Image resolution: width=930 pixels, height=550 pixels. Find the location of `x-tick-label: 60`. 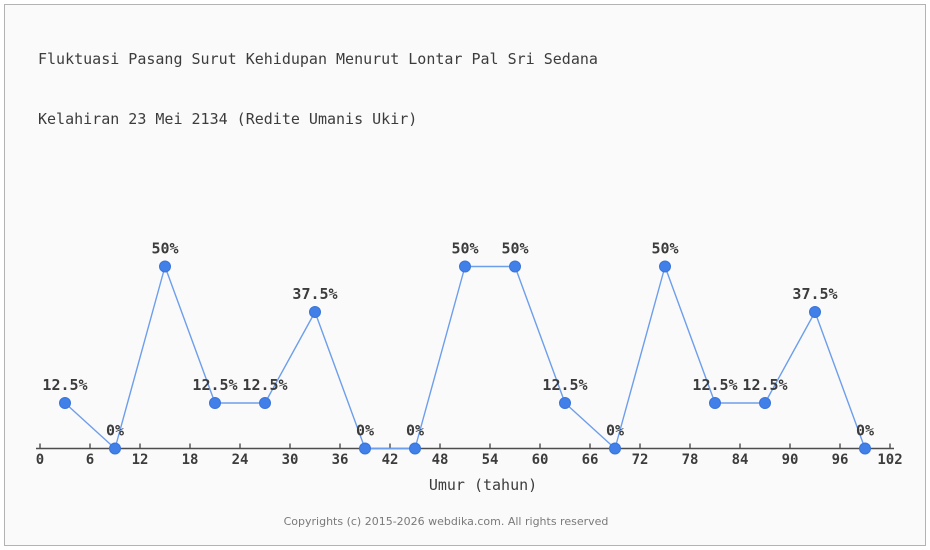

x-tick-label: 60 is located at coordinates (540, 460).